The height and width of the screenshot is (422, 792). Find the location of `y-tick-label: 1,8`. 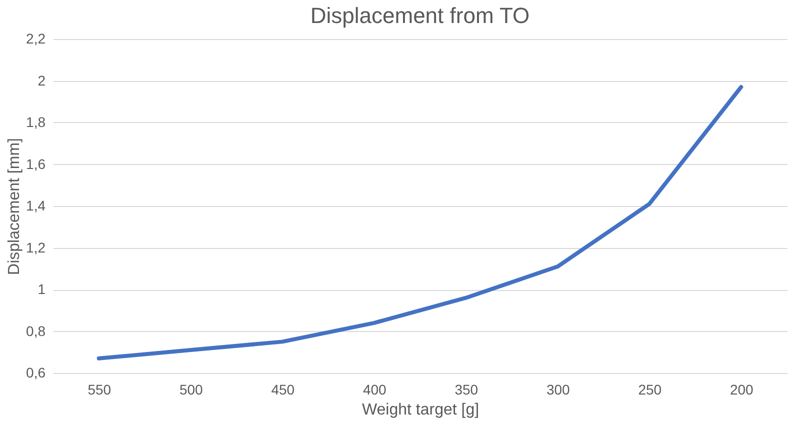

y-tick-label: 1,8 is located at coordinates (36, 122).